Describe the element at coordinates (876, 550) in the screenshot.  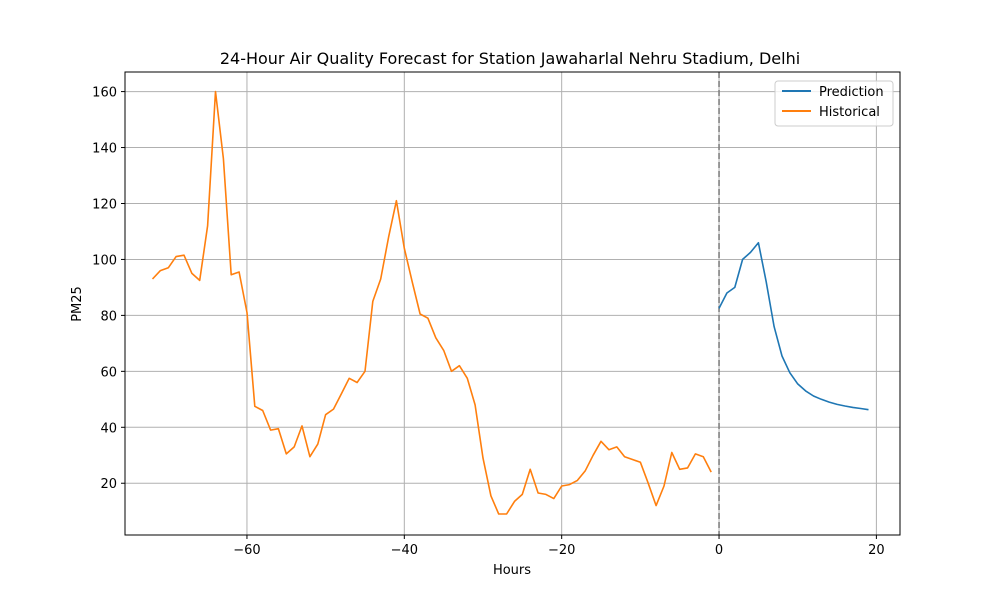
I see `x-tick-label: 20` at that location.